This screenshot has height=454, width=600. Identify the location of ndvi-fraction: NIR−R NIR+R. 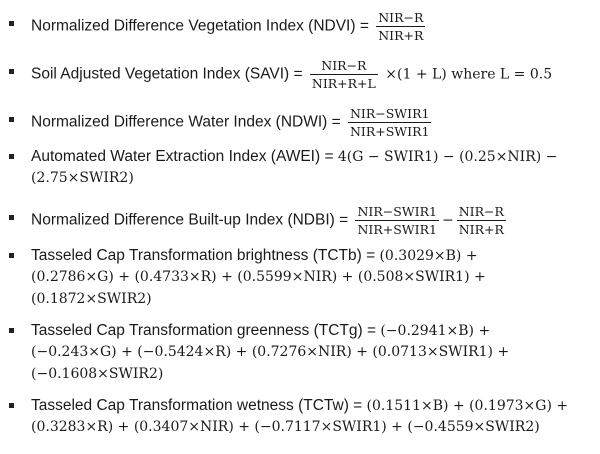
(401, 26).